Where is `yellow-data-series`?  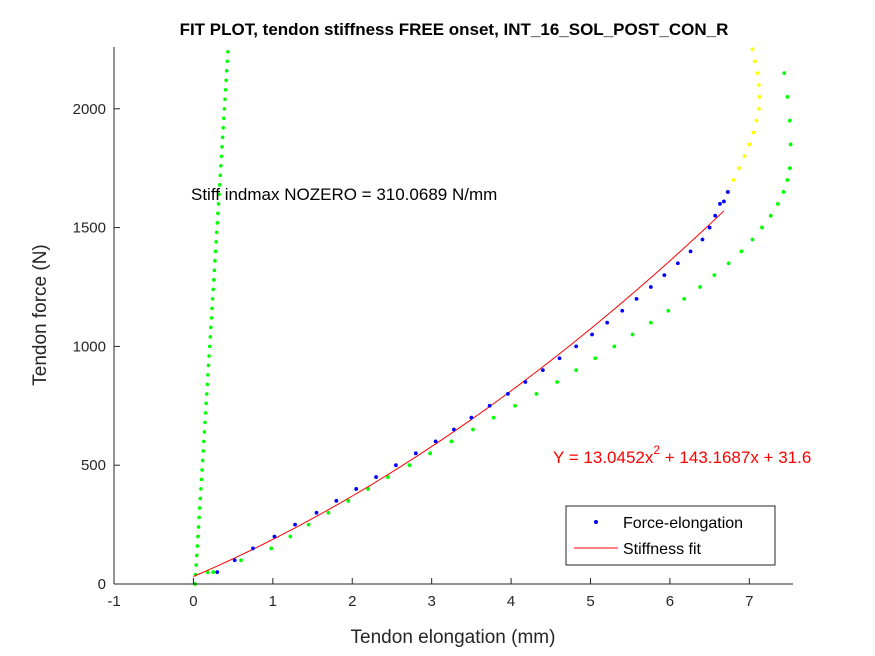 yellow-data-series is located at coordinates (743, 120).